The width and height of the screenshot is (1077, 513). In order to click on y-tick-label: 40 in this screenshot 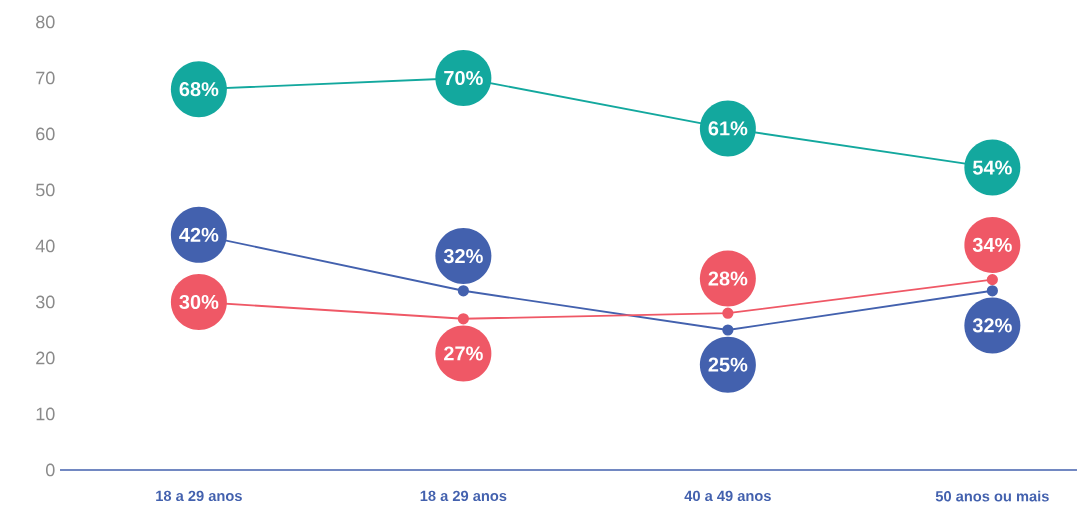, I will do `click(45, 246)`.